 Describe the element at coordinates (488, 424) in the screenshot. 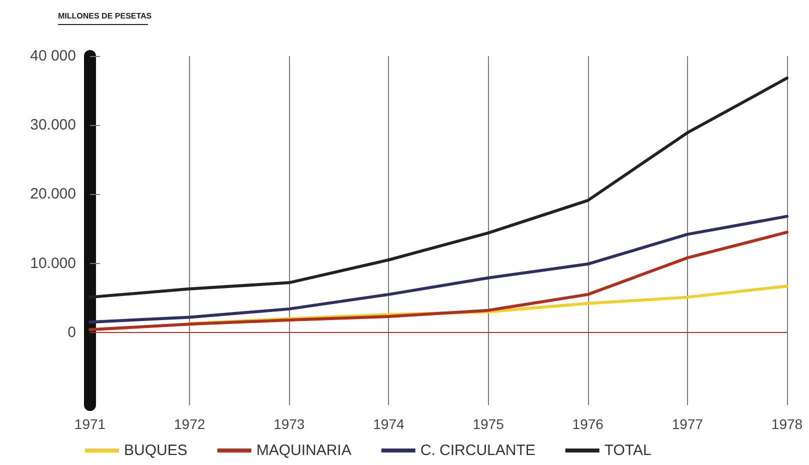

I see `x-tick-label: 1975` at that location.